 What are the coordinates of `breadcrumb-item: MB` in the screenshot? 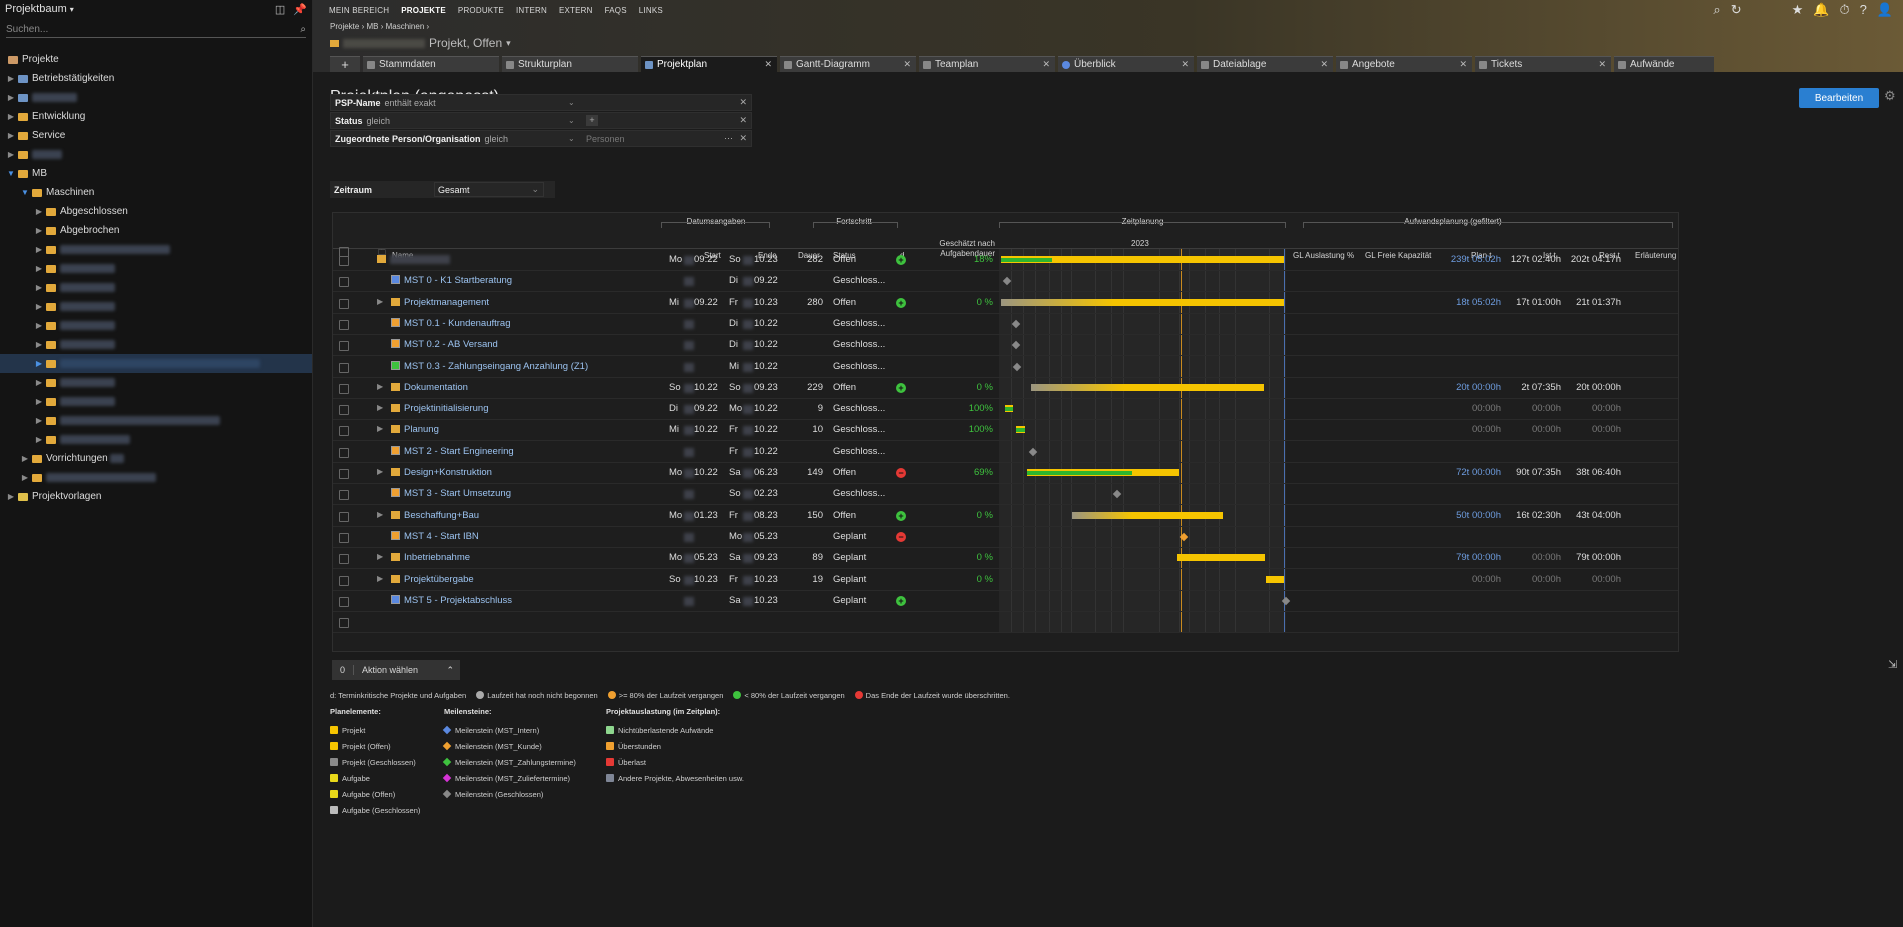 It's located at (372, 26).